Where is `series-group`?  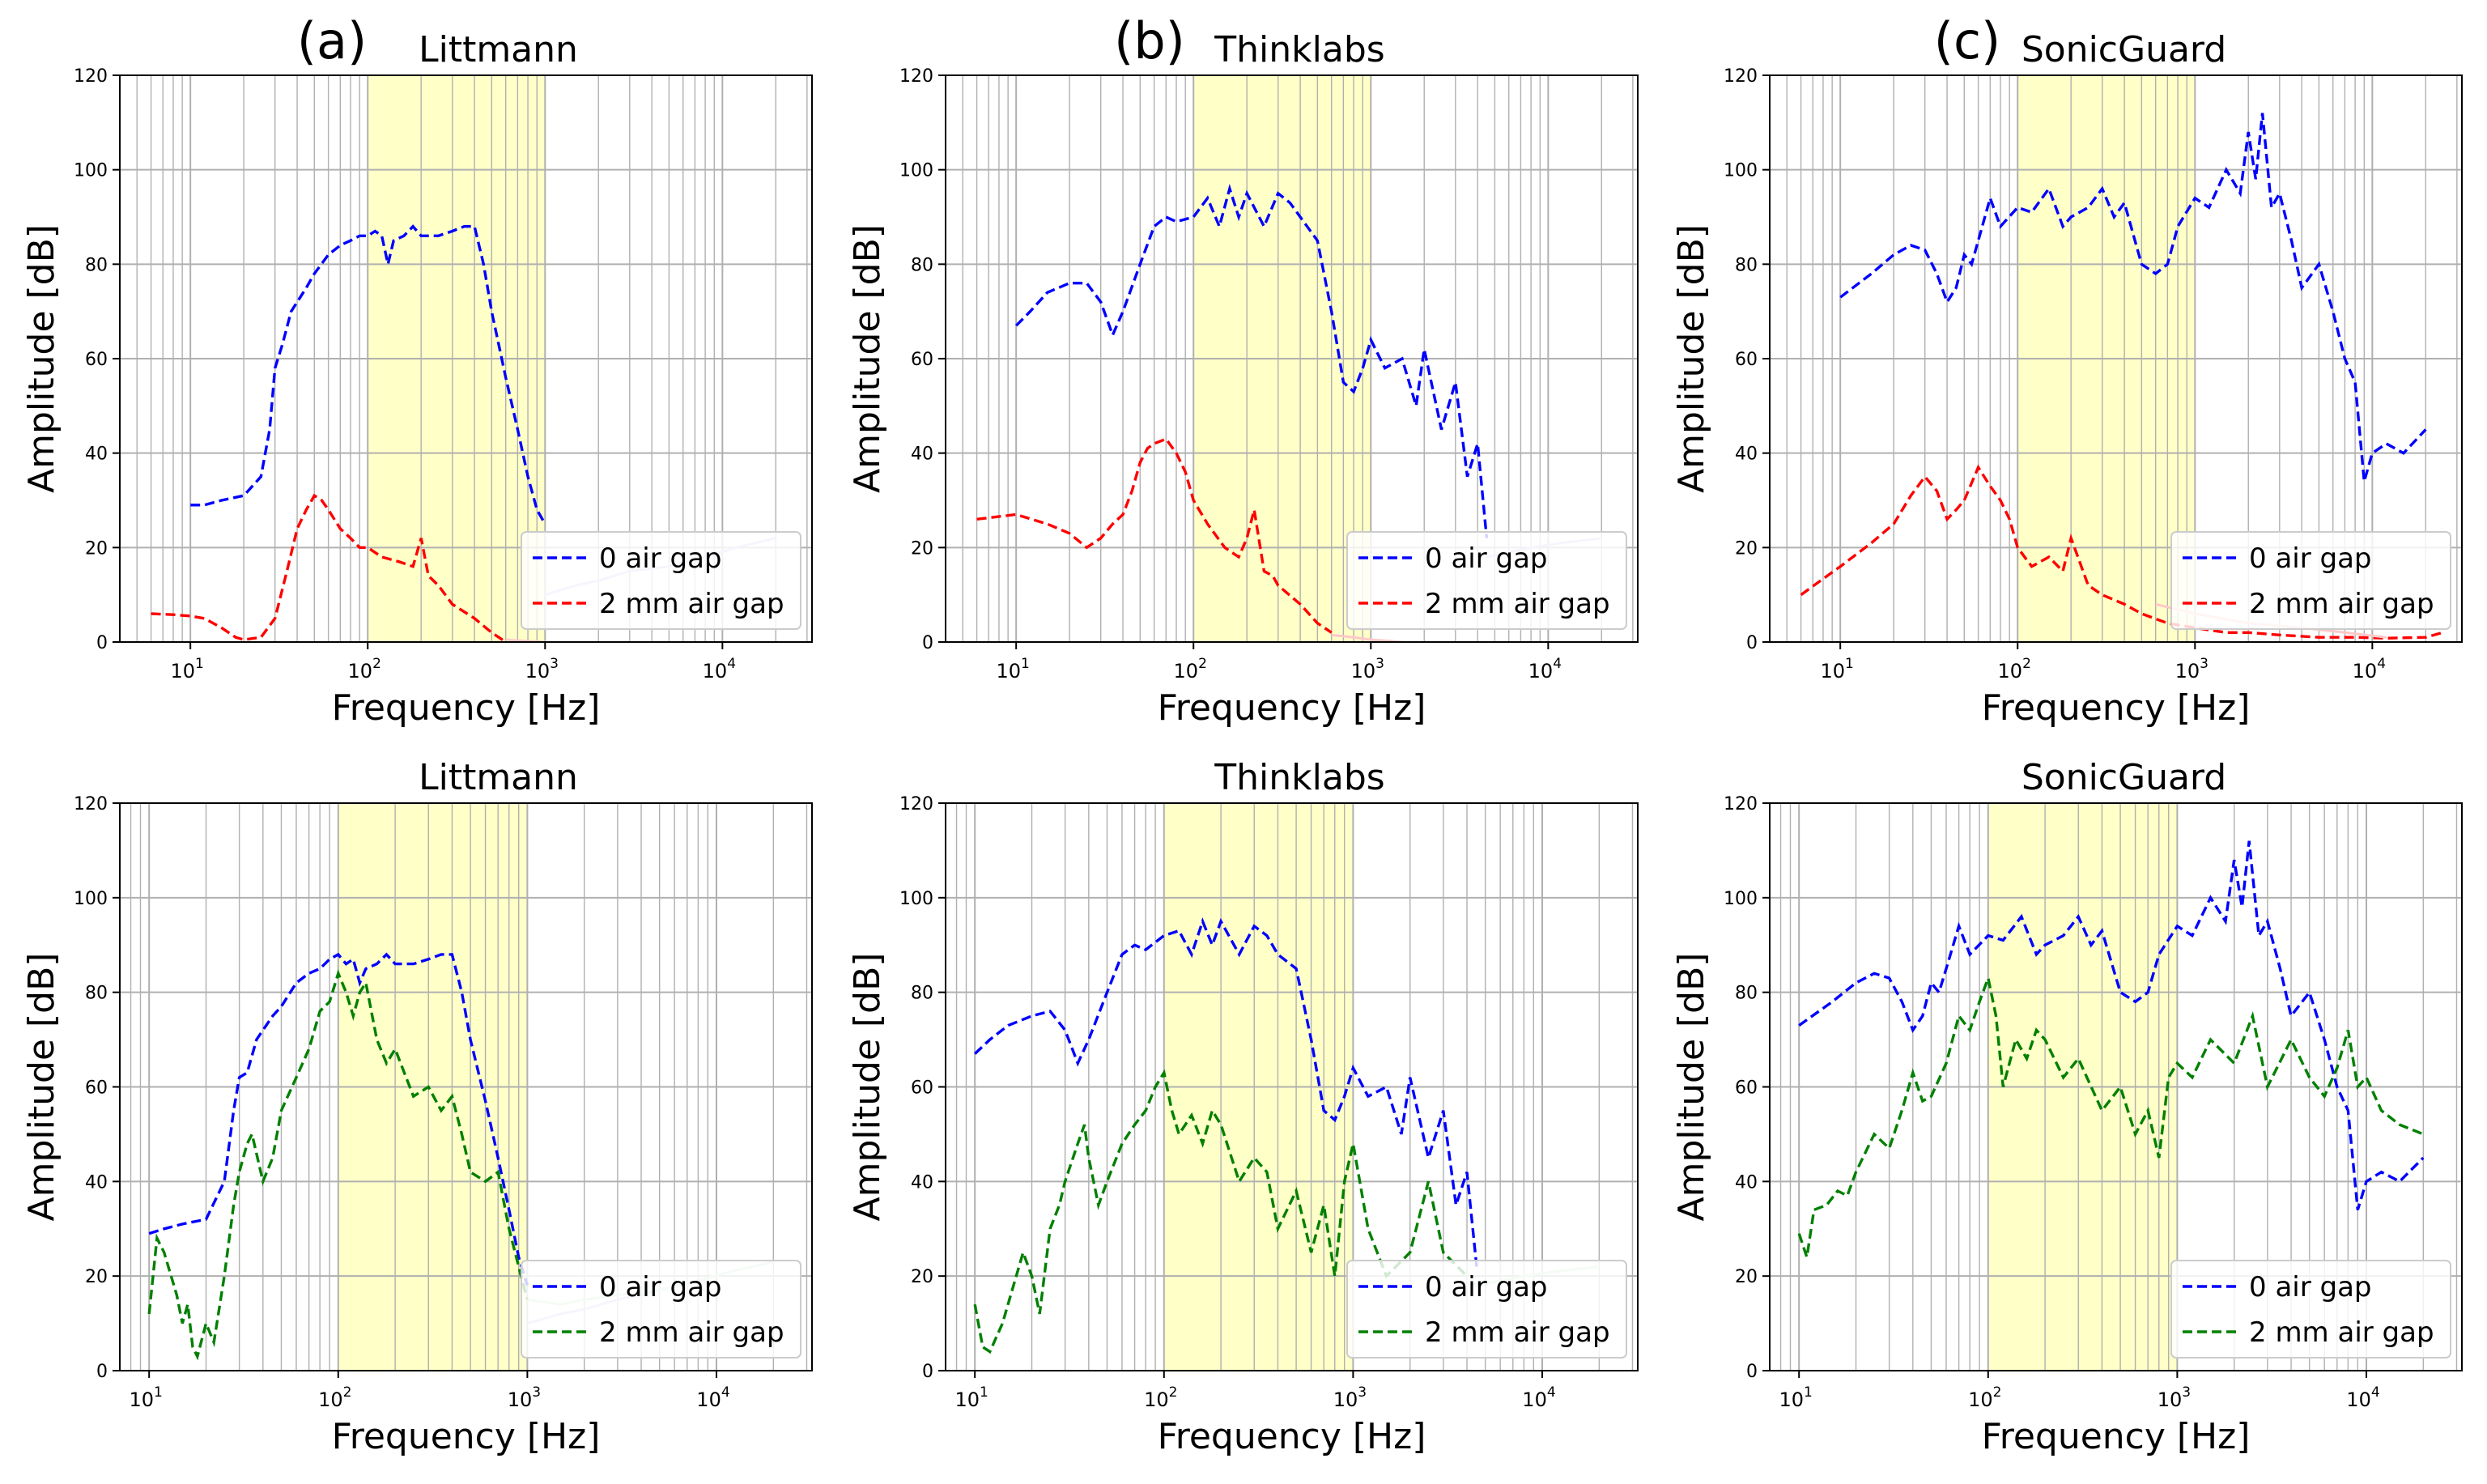
series-group is located at coordinates (2111, 1049).